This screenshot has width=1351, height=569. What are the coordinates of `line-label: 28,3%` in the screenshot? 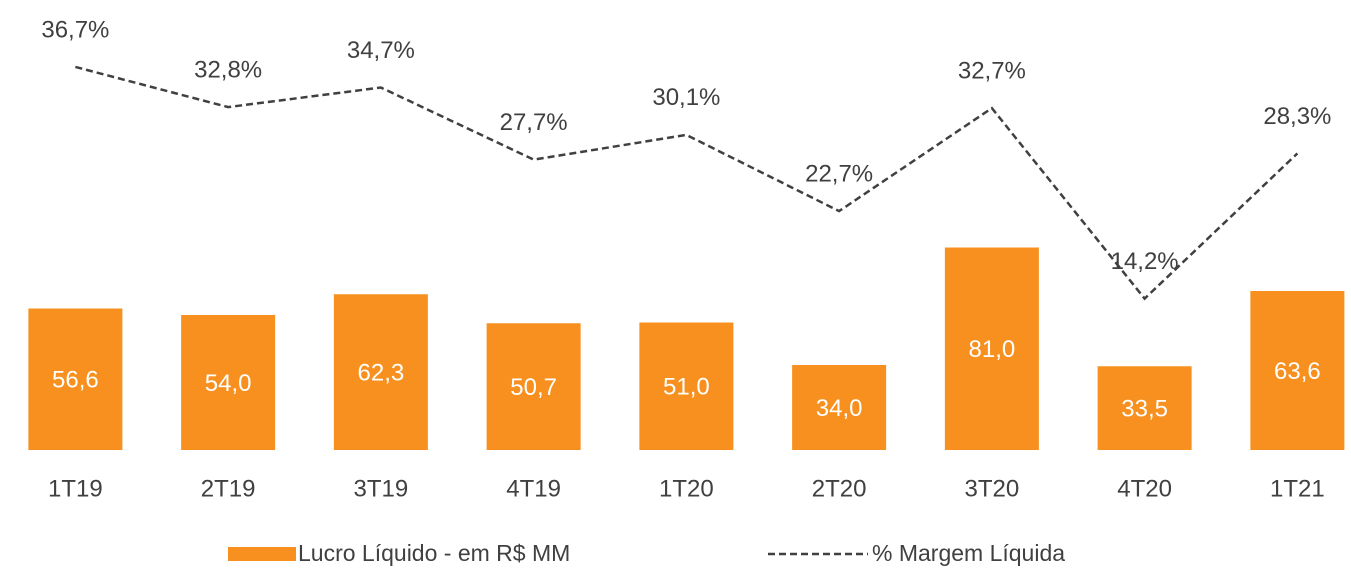 It's located at (1297, 116).